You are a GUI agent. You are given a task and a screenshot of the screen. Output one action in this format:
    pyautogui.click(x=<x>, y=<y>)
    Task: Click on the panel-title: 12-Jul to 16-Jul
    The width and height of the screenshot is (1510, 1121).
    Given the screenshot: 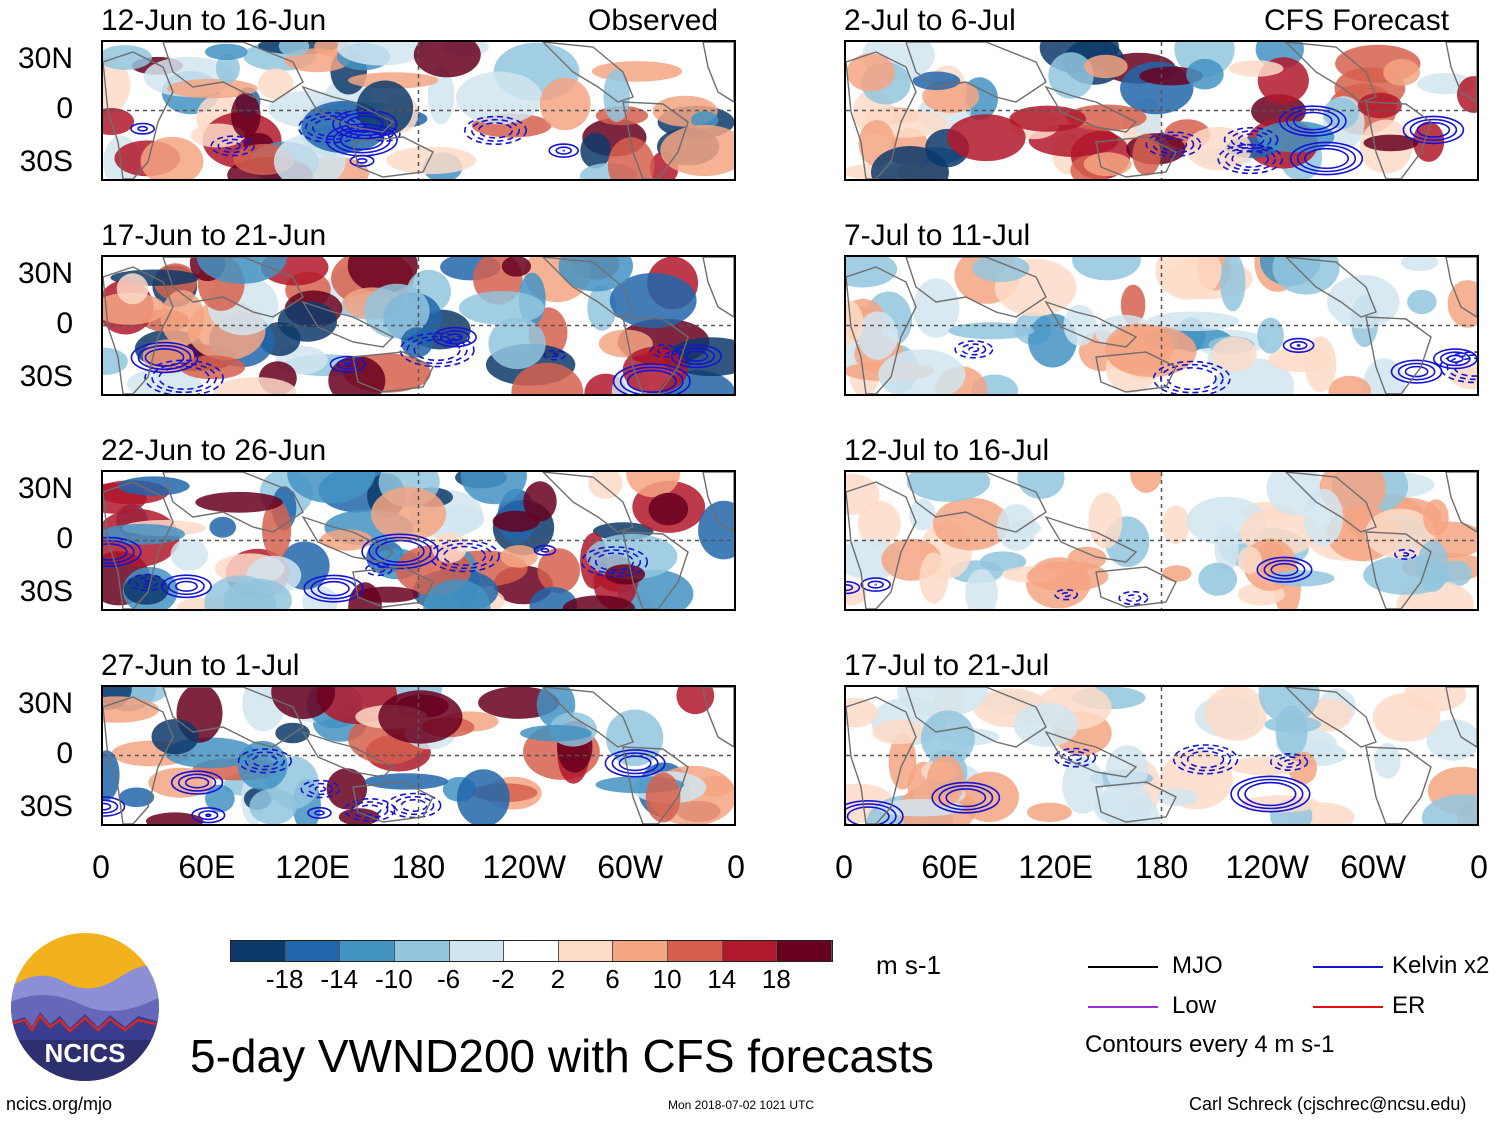 What is the action you would take?
    pyautogui.click(x=947, y=450)
    